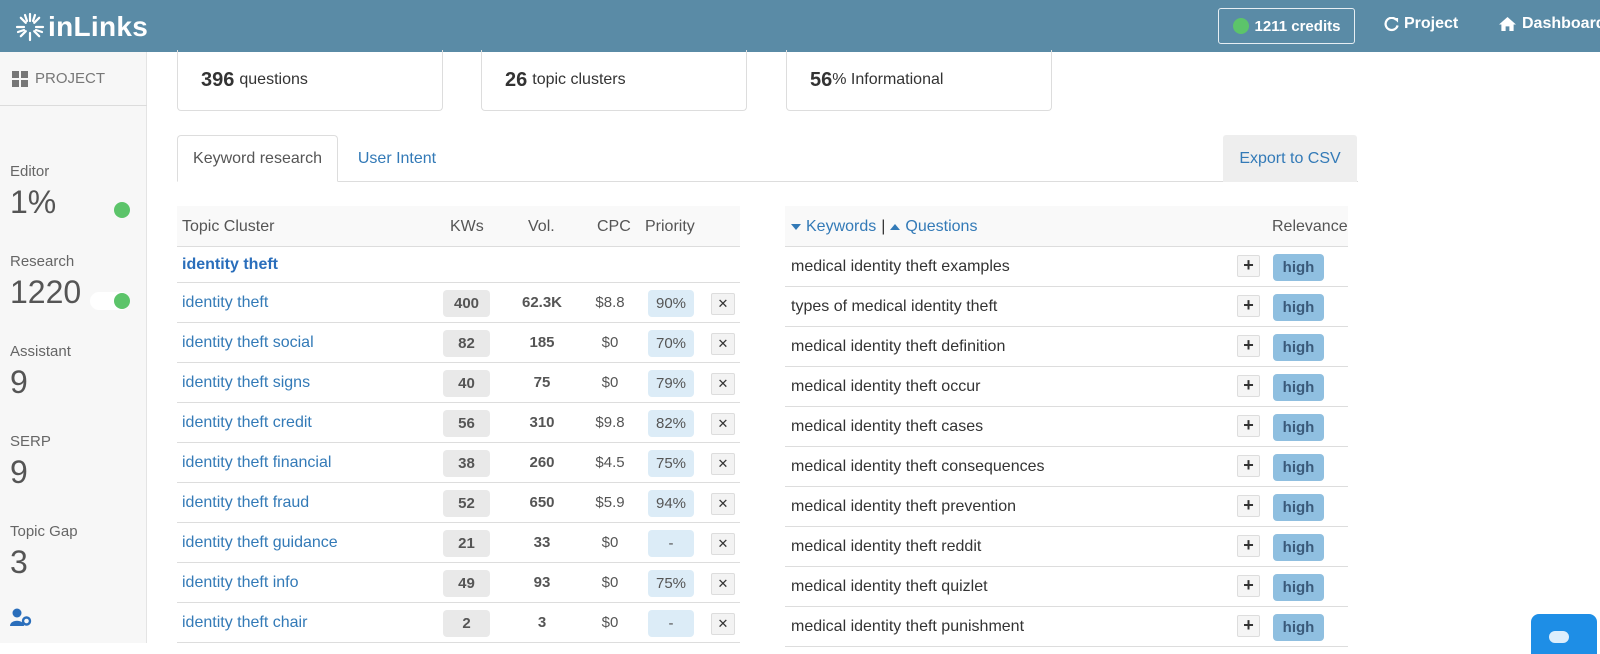 Image resolution: width=1600 pixels, height=654 pixels. What do you see at coordinates (246, 502) in the screenshot?
I see `cluster-name-link: identity theft fraud` at bounding box center [246, 502].